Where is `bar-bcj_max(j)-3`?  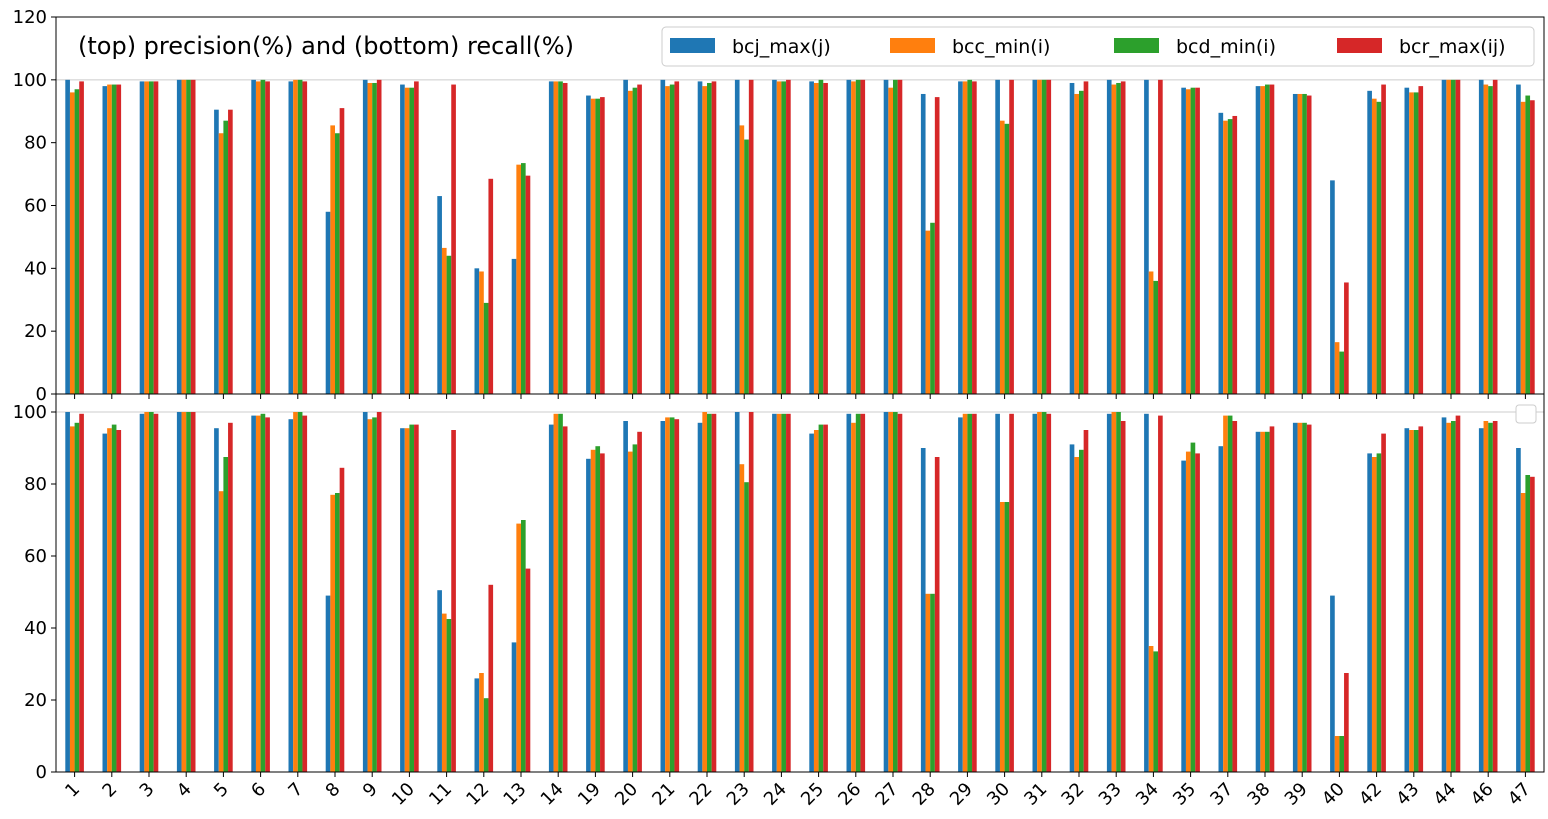 bar-bcj_max(j)-3 is located at coordinates (142, 238).